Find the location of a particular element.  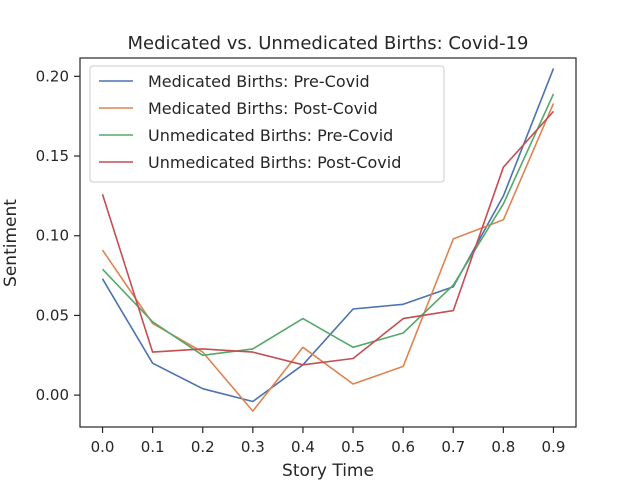

x-tick-label: 0.9 is located at coordinates (554, 447).